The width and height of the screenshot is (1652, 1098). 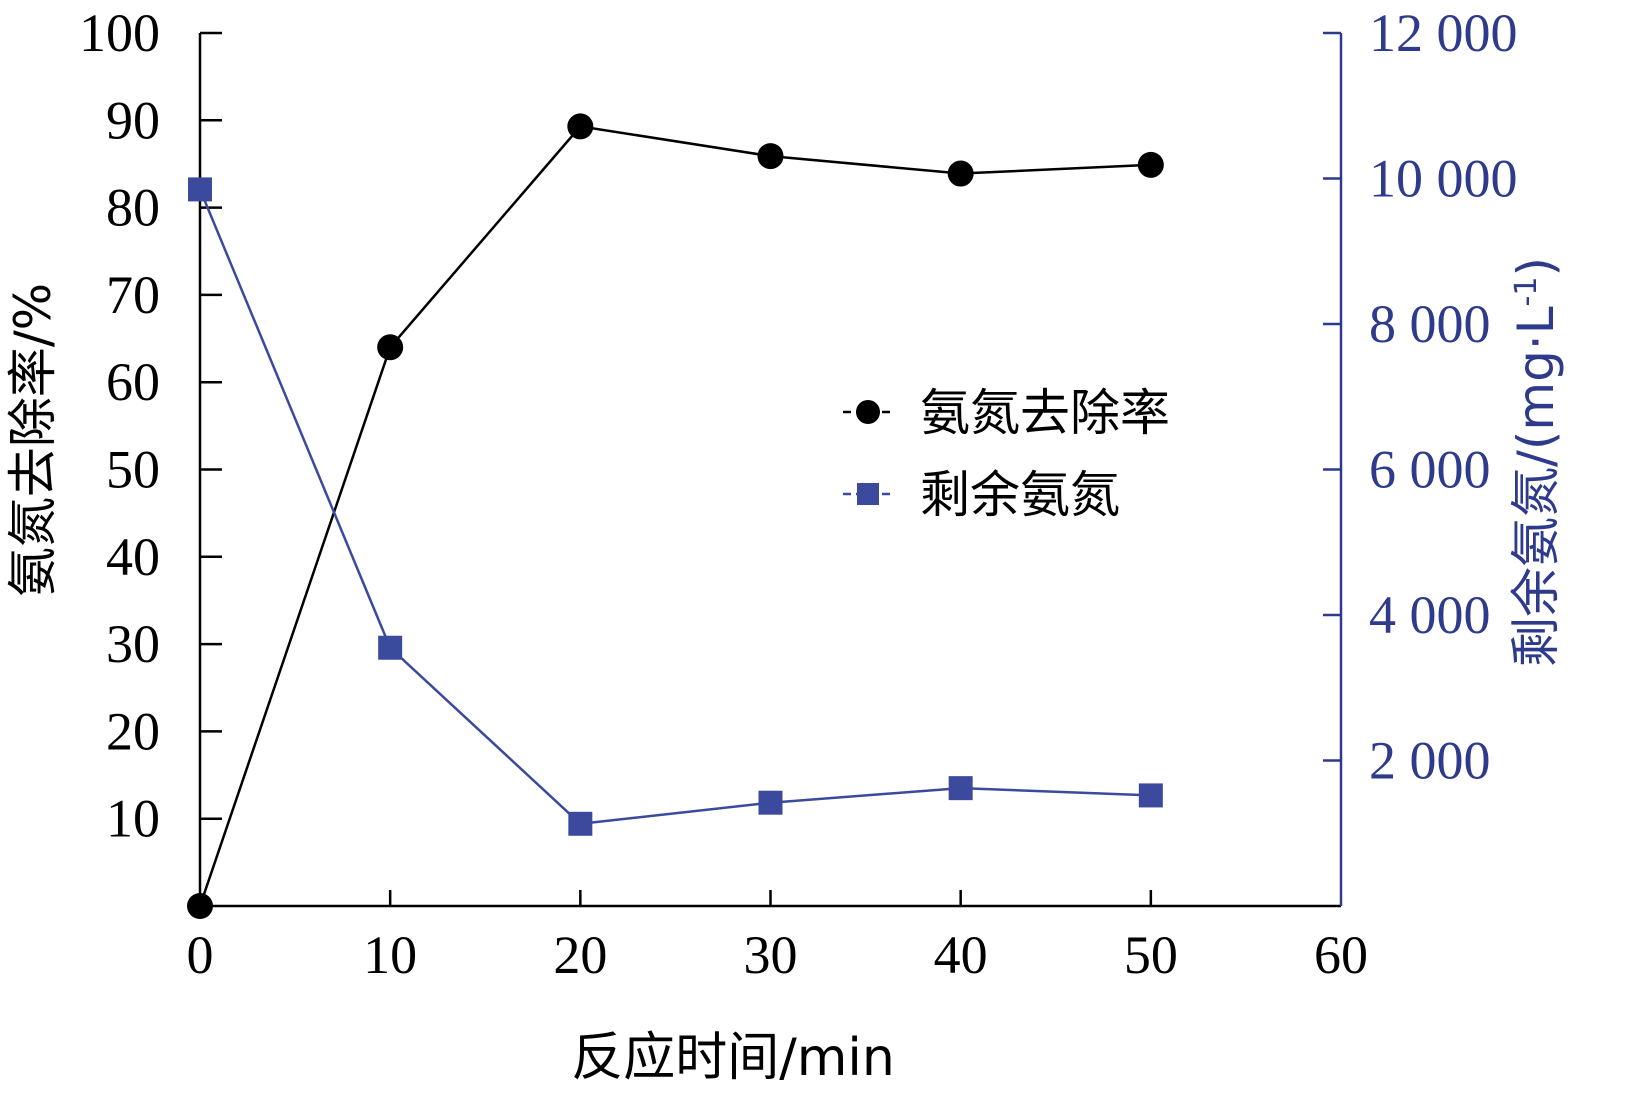 I want to click on x-axis-title: 反应时间/min, so click(x=733, y=1058).